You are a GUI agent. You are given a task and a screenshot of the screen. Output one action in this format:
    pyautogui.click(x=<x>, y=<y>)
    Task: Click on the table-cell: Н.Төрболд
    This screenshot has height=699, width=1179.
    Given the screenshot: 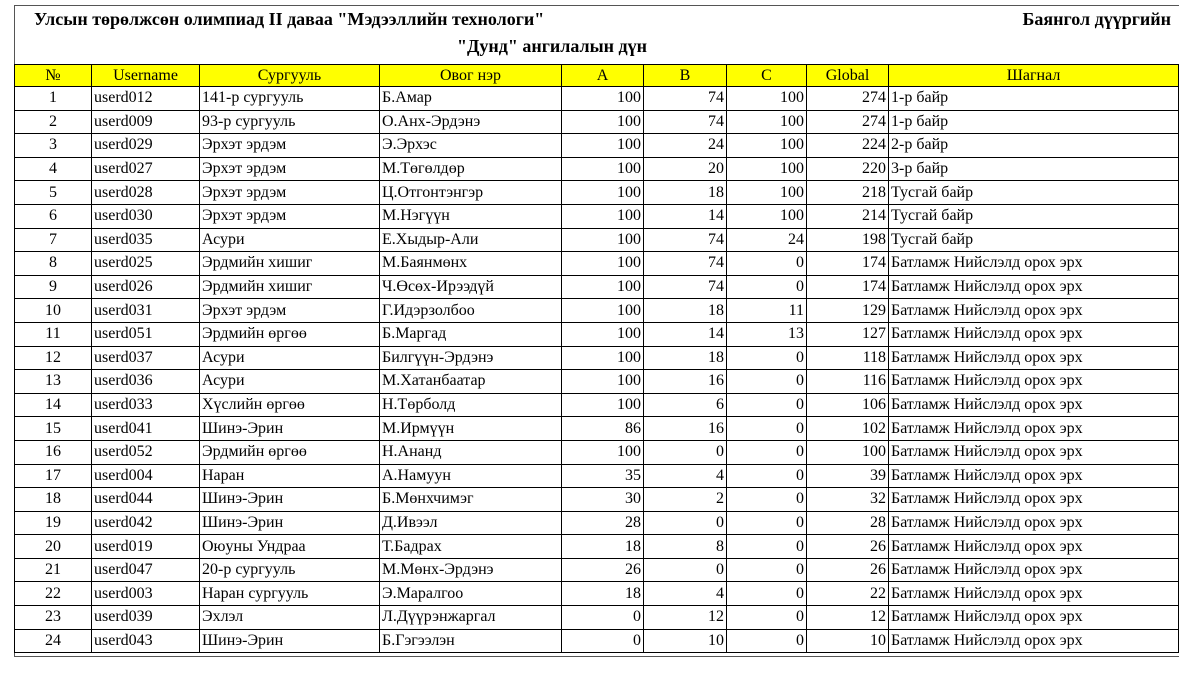 What is the action you would take?
    pyautogui.click(x=470, y=405)
    